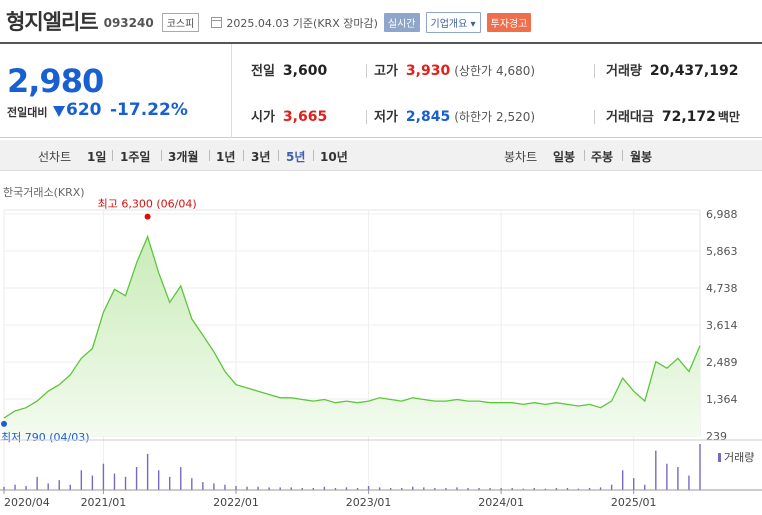  What do you see at coordinates (334, 157) in the screenshot?
I see `period-10y: 10년` at bounding box center [334, 157].